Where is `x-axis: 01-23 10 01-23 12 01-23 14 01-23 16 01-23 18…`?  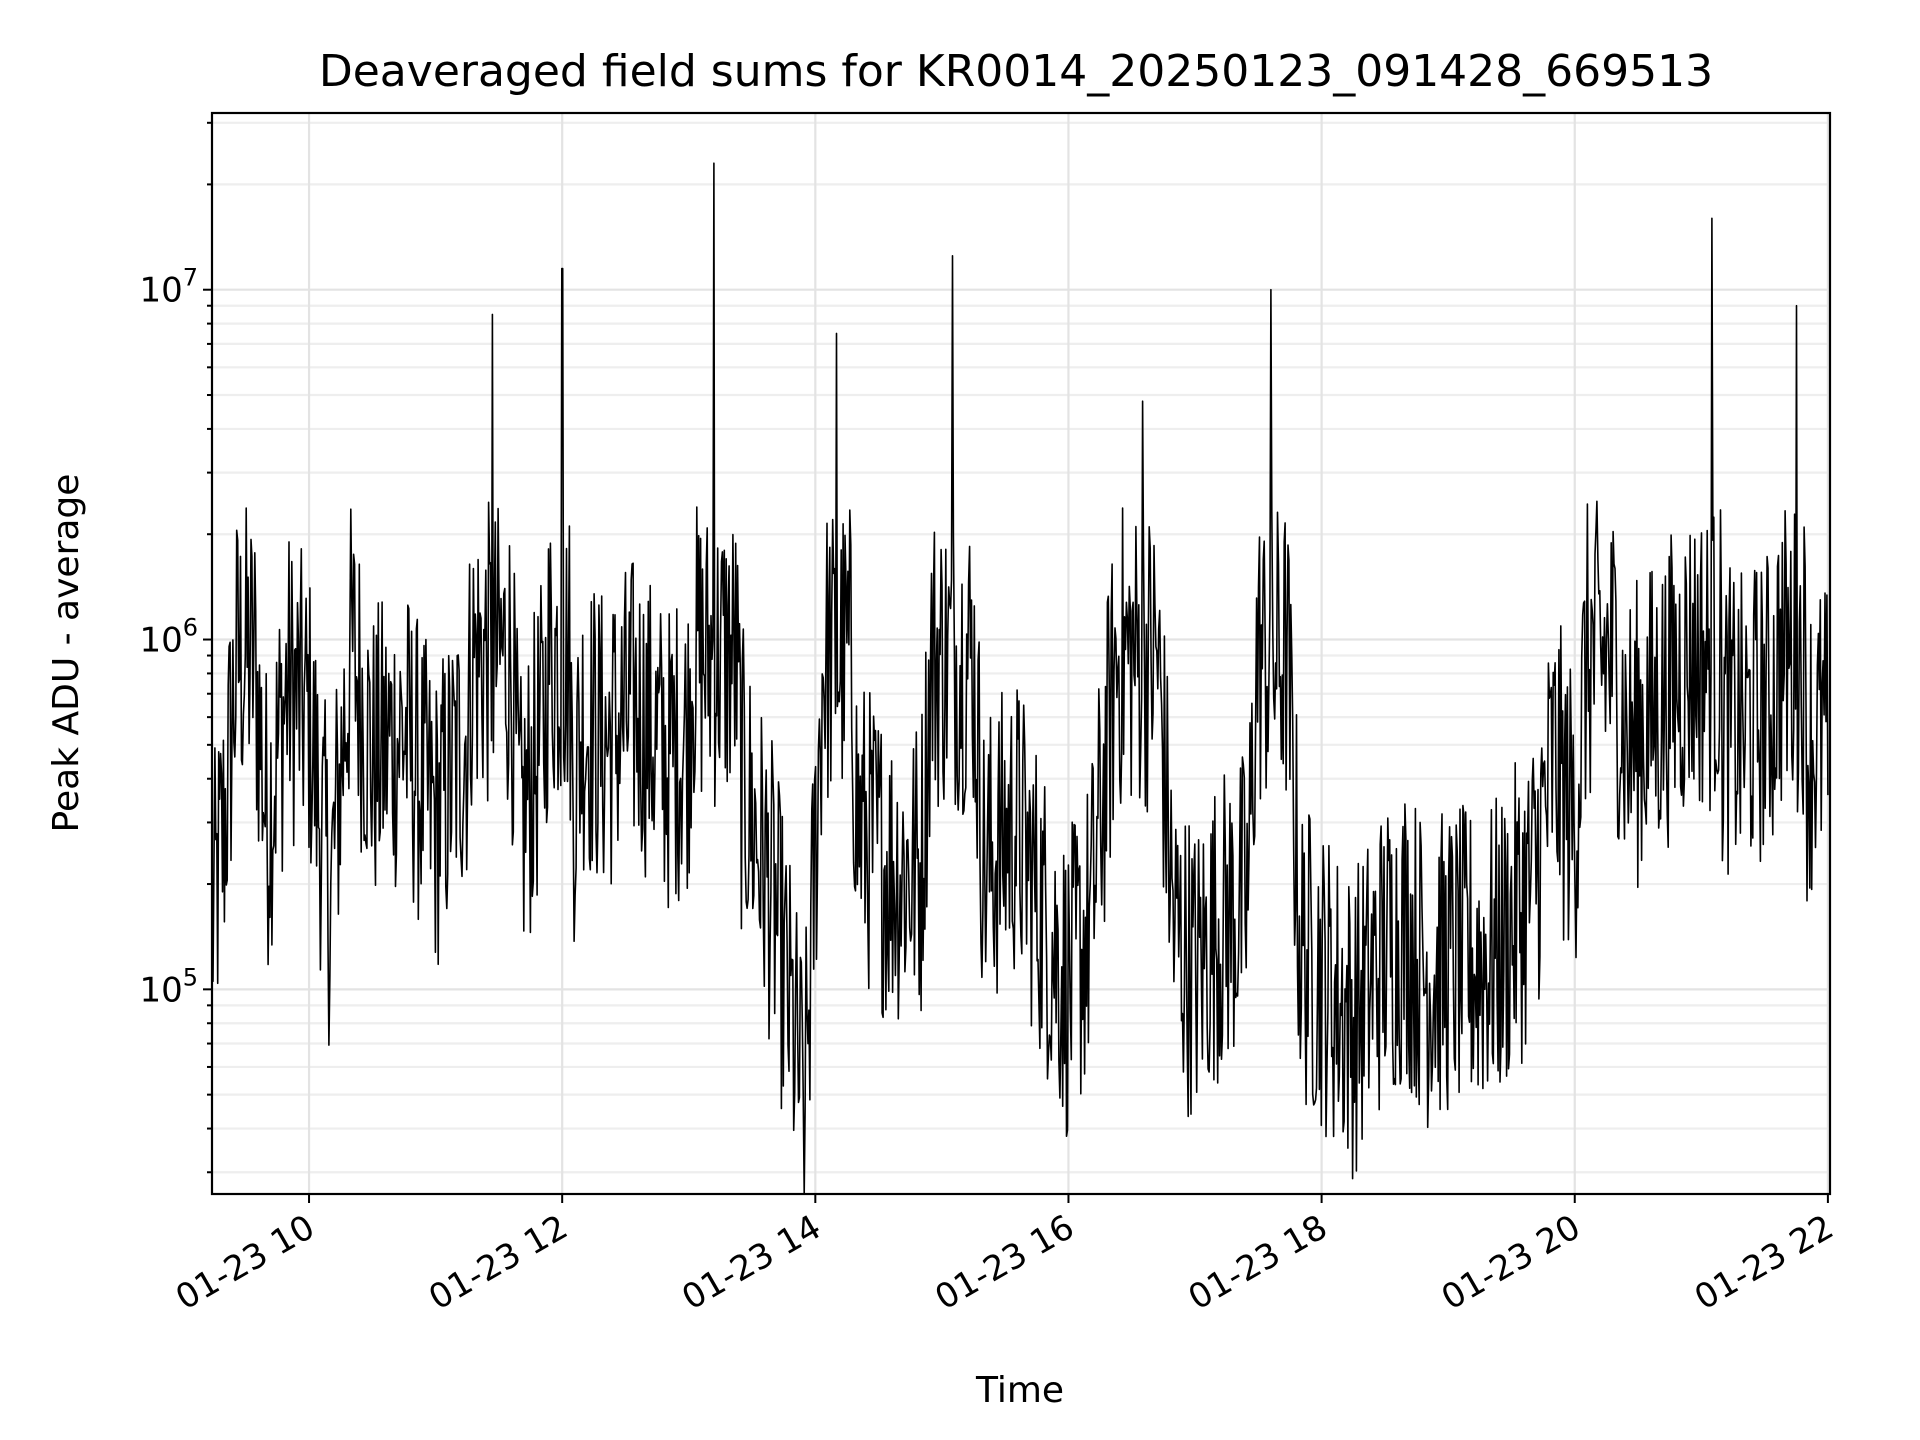 x-axis: 01-23 10 01-23 12 01-23 14 01-23 16 01-23 18… is located at coordinates (1004, 1256).